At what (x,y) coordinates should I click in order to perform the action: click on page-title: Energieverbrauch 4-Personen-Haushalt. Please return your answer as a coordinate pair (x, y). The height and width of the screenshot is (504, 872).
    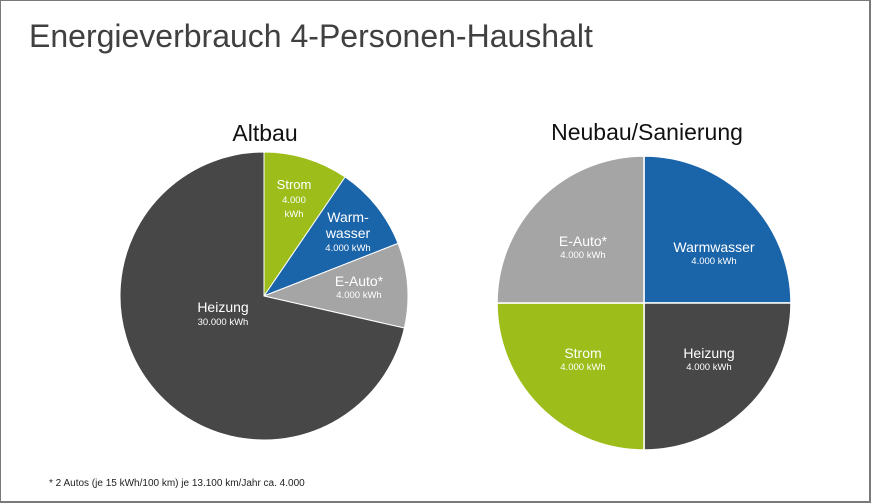
    Looking at the image, I should click on (311, 36).